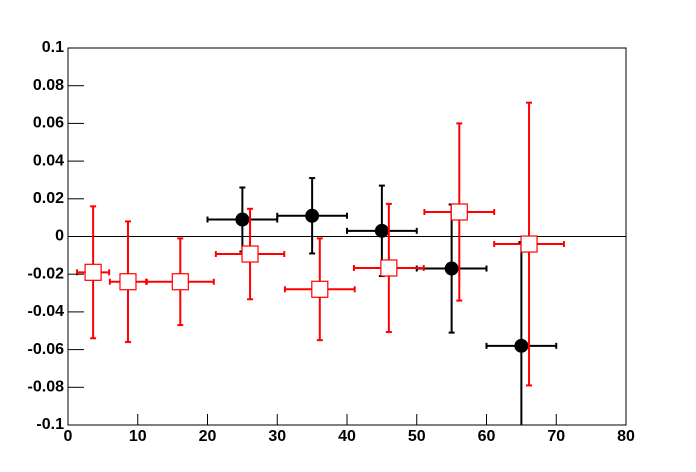 Image resolution: width=696 pixels, height=472 pixels. What do you see at coordinates (46, 273) in the screenshot?
I see `y-tick-label: -0.02` at bounding box center [46, 273].